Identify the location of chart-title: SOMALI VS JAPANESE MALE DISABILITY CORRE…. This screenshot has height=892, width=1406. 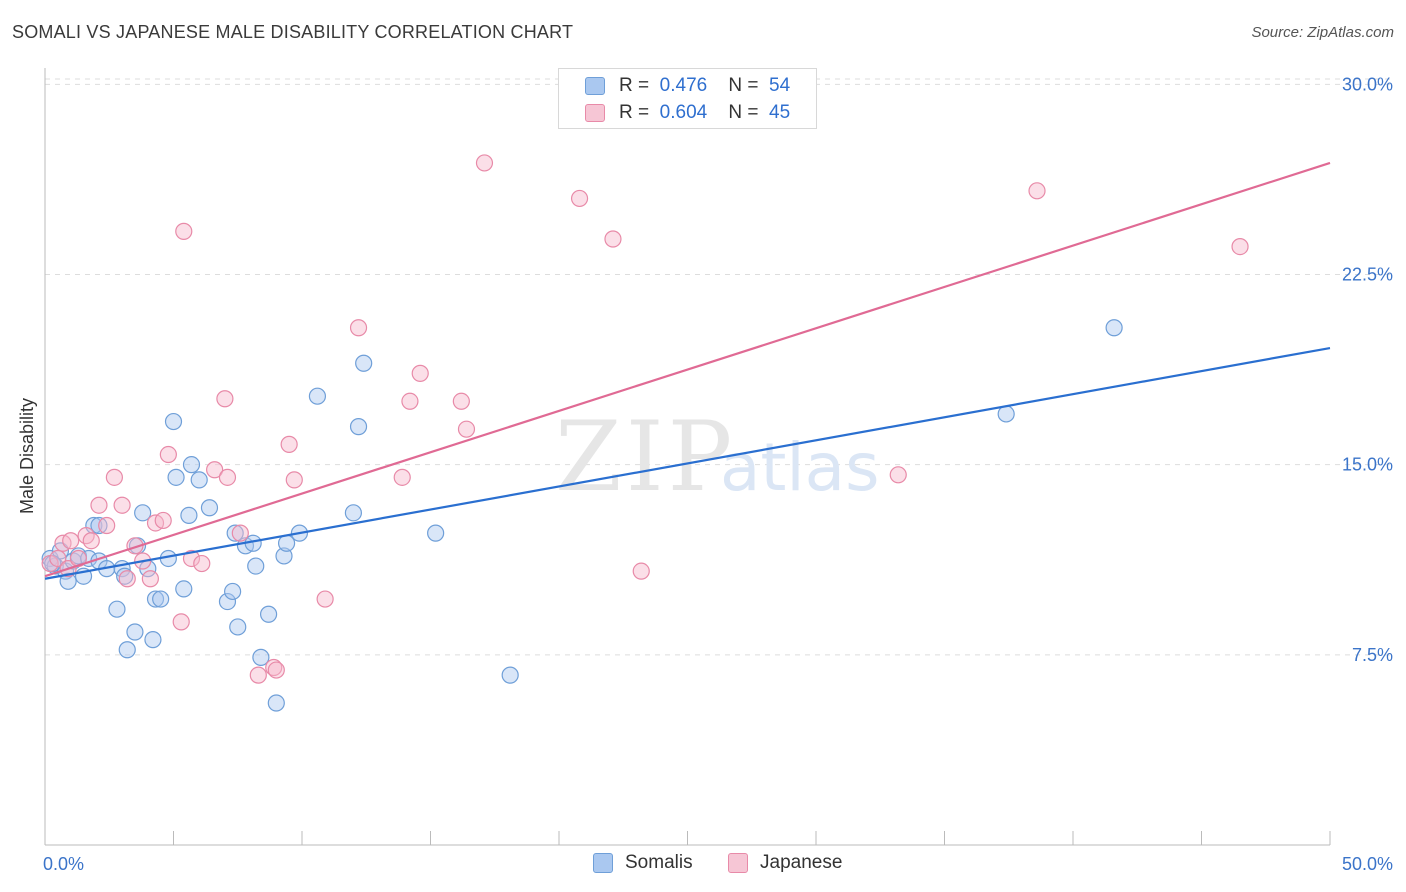
(293, 32).